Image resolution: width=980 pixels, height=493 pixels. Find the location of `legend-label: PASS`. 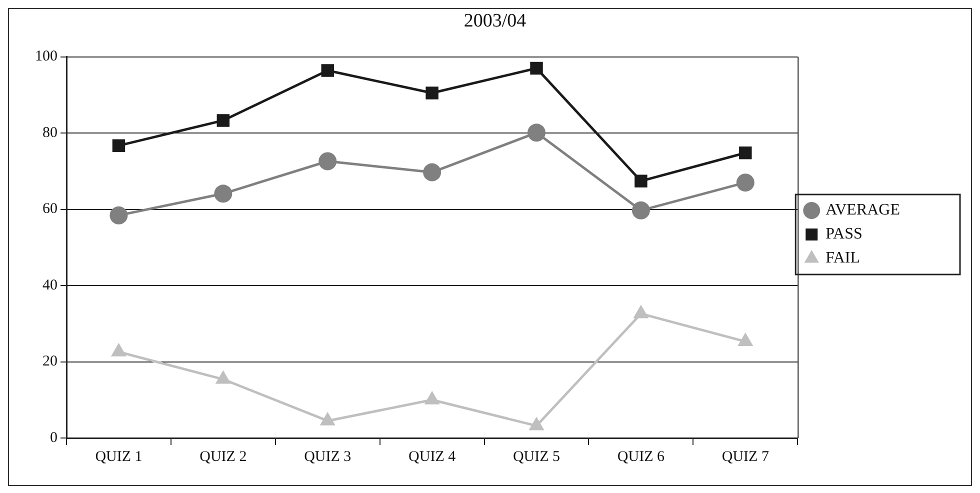

legend-label: PASS is located at coordinates (868, 234).